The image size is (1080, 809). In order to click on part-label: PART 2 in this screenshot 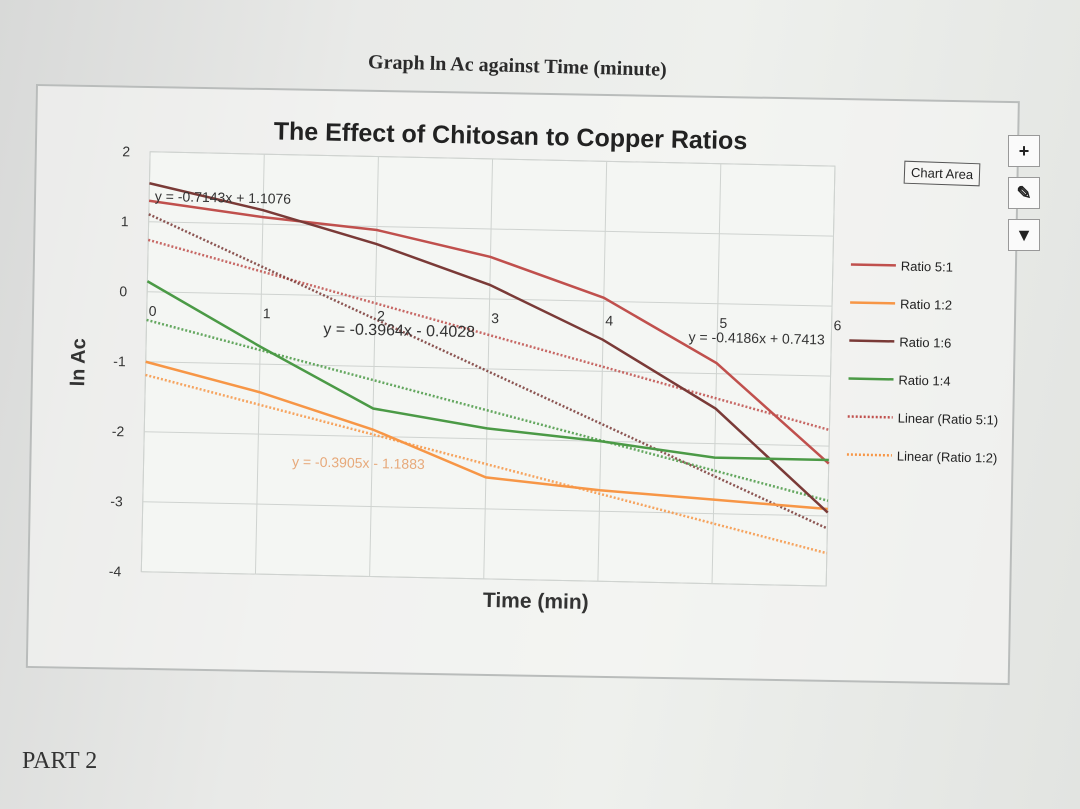, I will do `click(60, 761)`.